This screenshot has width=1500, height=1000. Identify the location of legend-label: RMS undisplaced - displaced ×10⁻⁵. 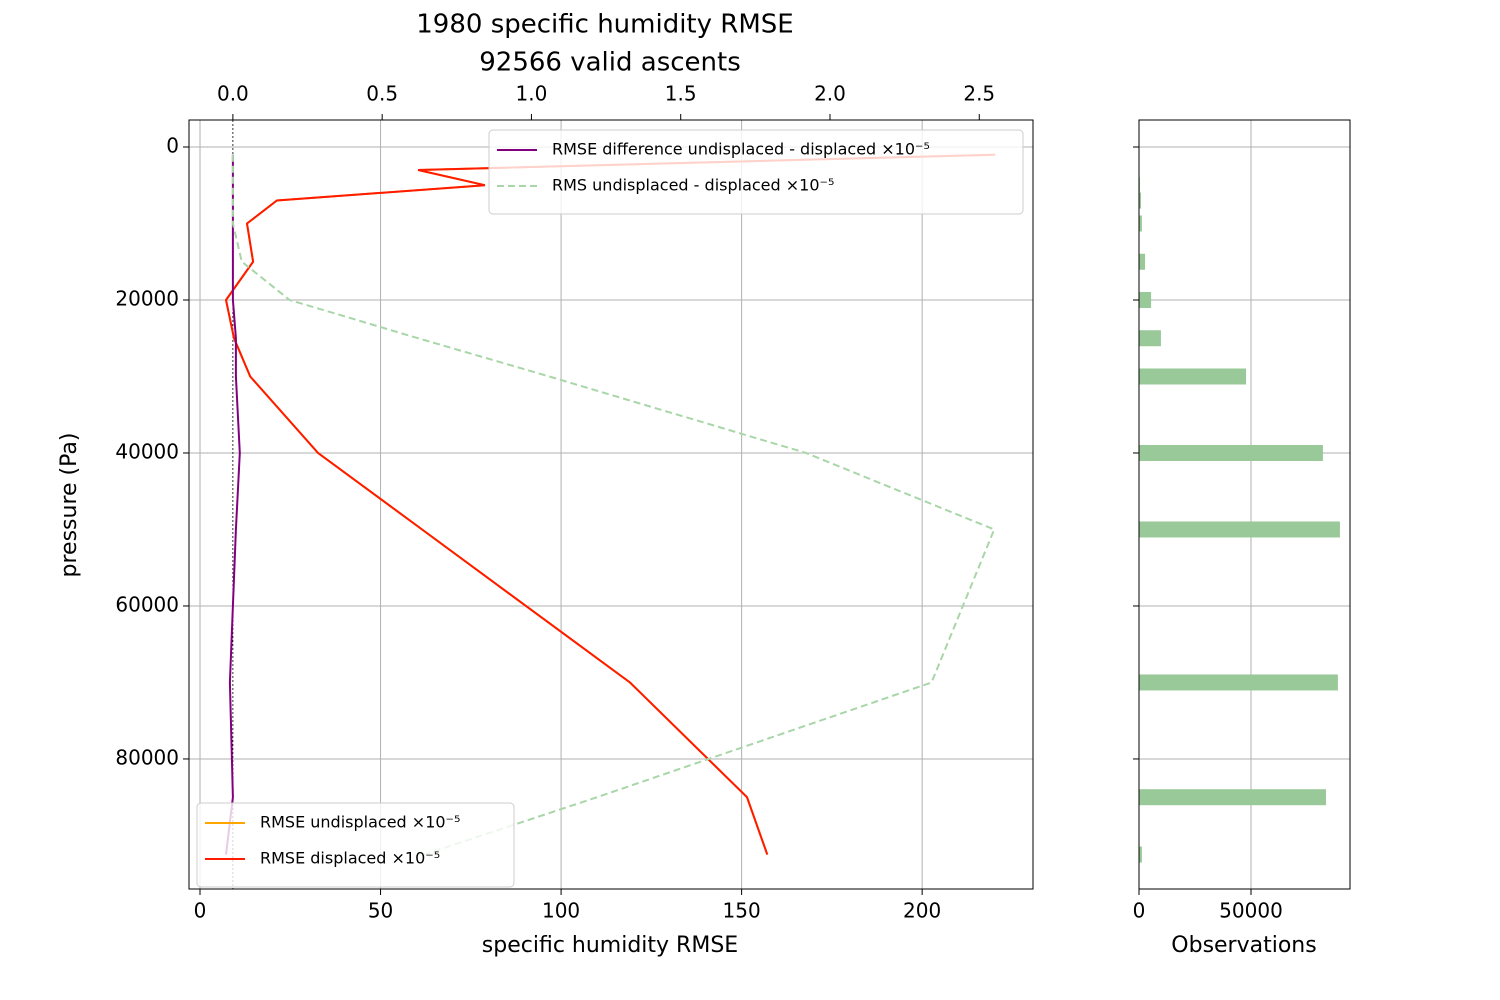
(693, 185).